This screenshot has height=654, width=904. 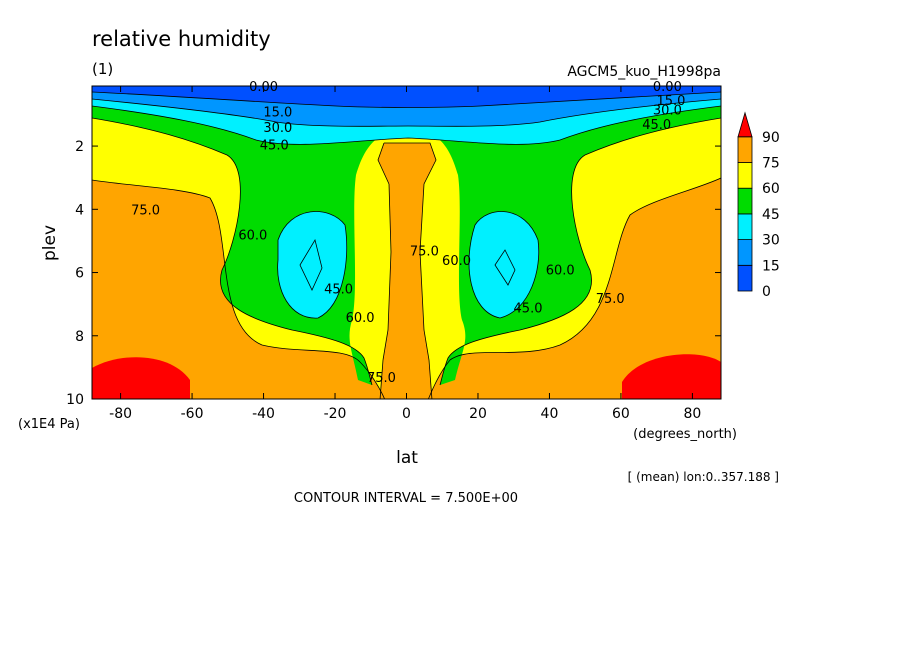 I want to click on y-tick-label: 2, so click(x=79, y=147).